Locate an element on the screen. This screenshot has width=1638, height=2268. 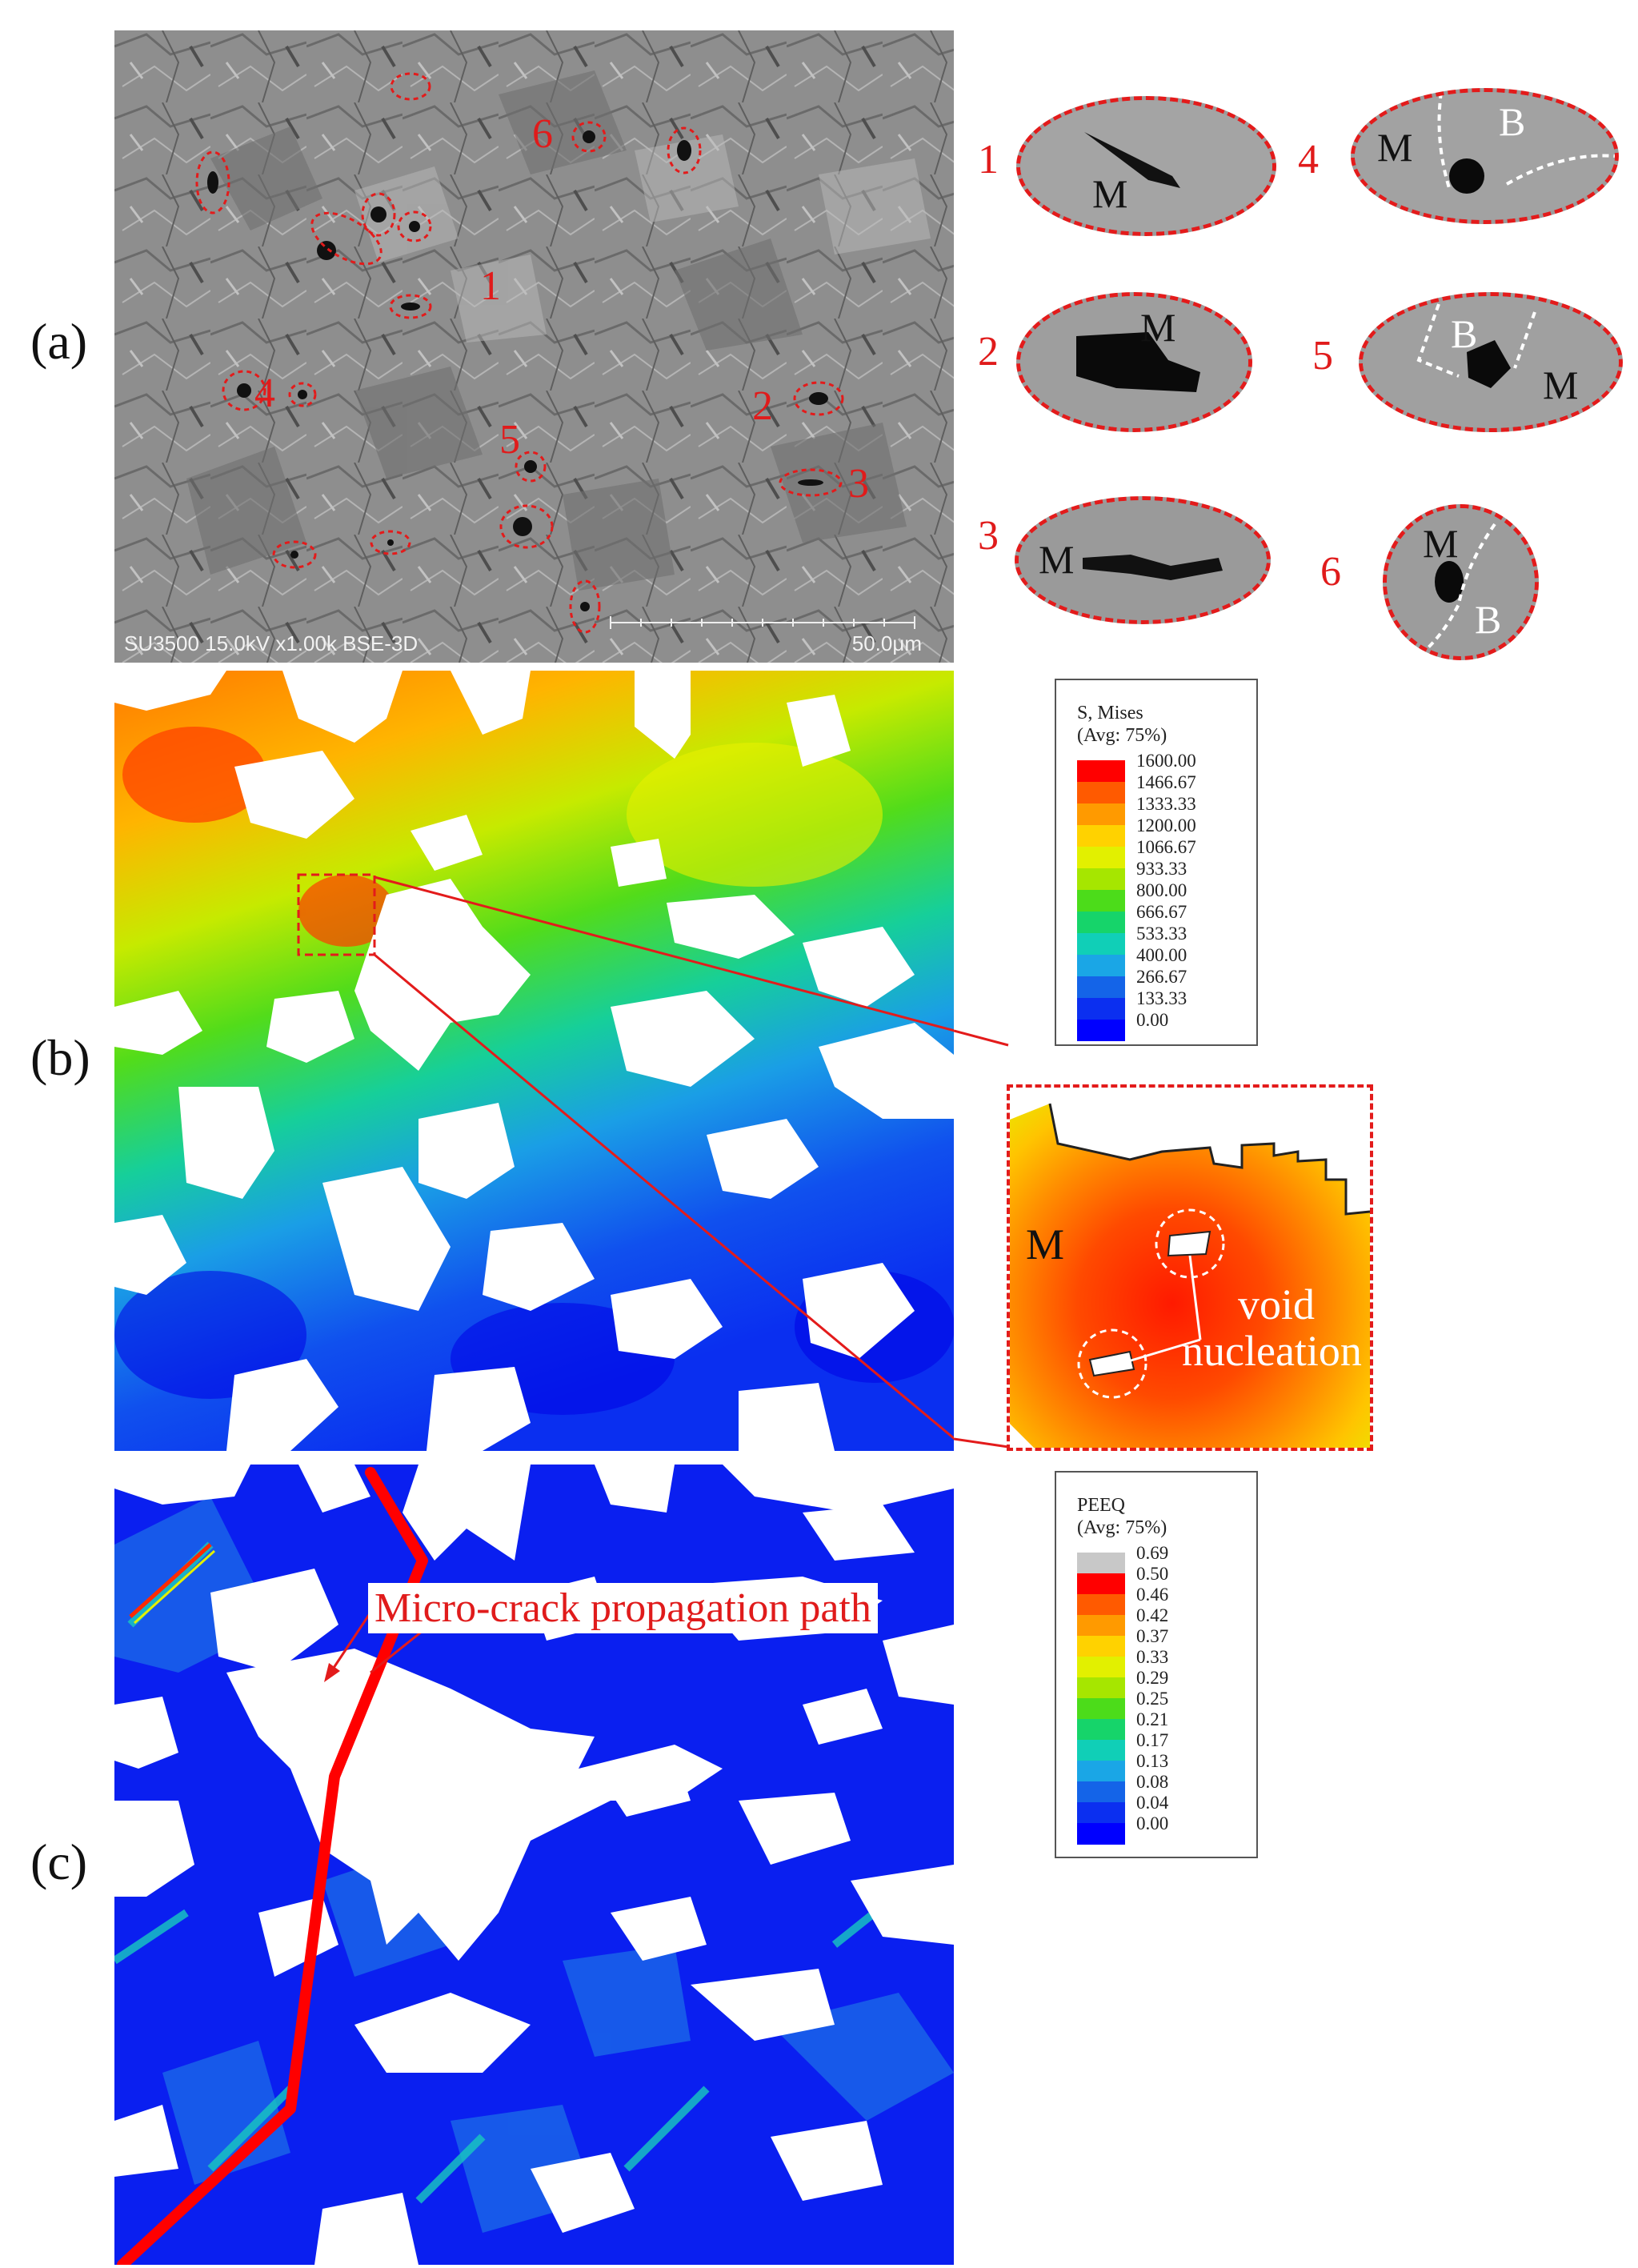
mises-legend-value: 800.00 is located at coordinates (1161, 890).